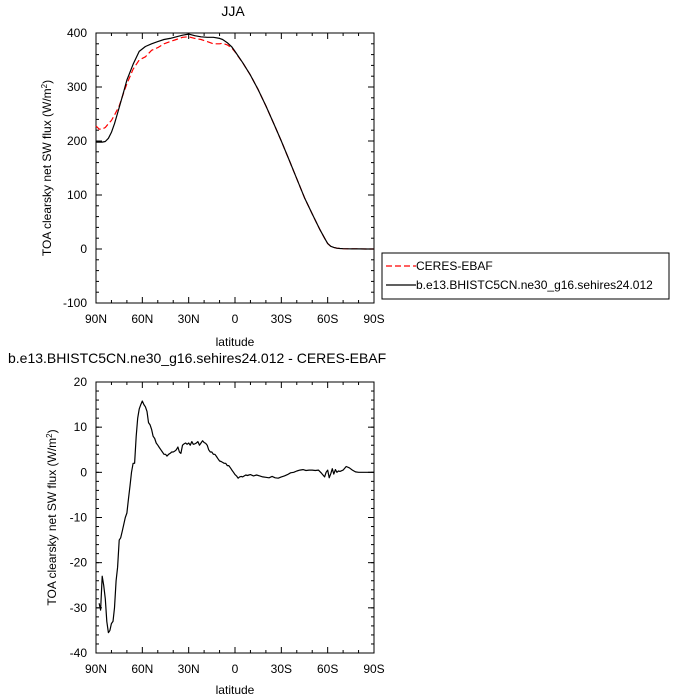 The image size is (700, 700). Describe the element at coordinates (77, 33) in the screenshot. I see `y-tick-label: 400` at that location.